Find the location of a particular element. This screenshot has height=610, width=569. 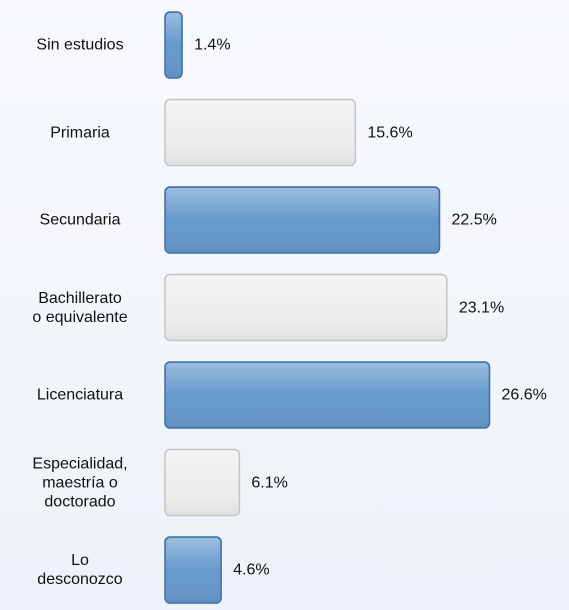

value-label: 15.6% is located at coordinates (390, 132).